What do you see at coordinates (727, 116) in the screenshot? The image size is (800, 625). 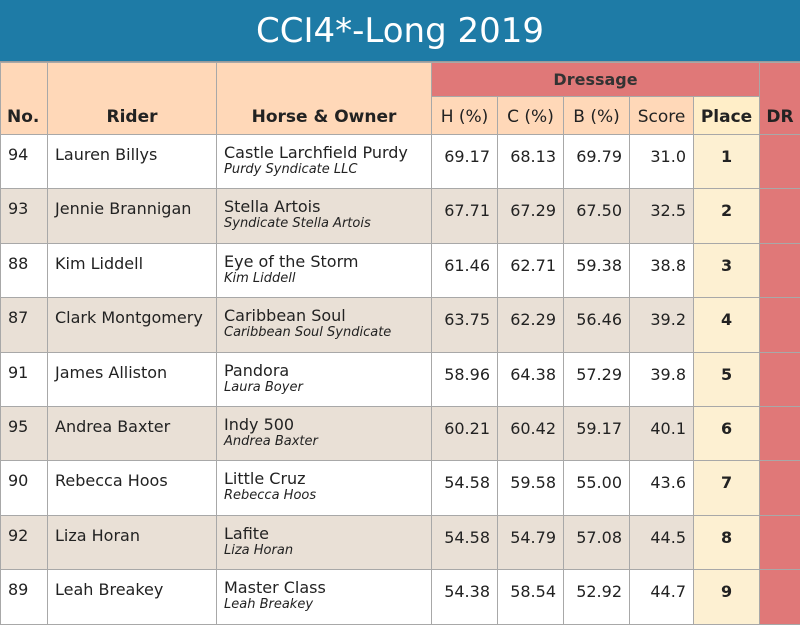 I see `header-place: Place` at bounding box center [727, 116].